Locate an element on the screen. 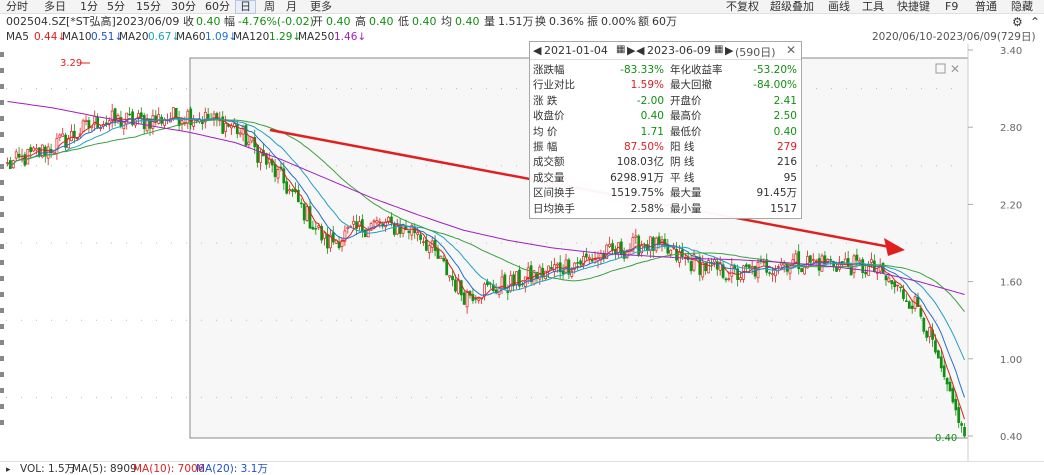 This screenshot has width=1044, height=475. tab-timeshare: 分时 is located at coordinates (17, 6).